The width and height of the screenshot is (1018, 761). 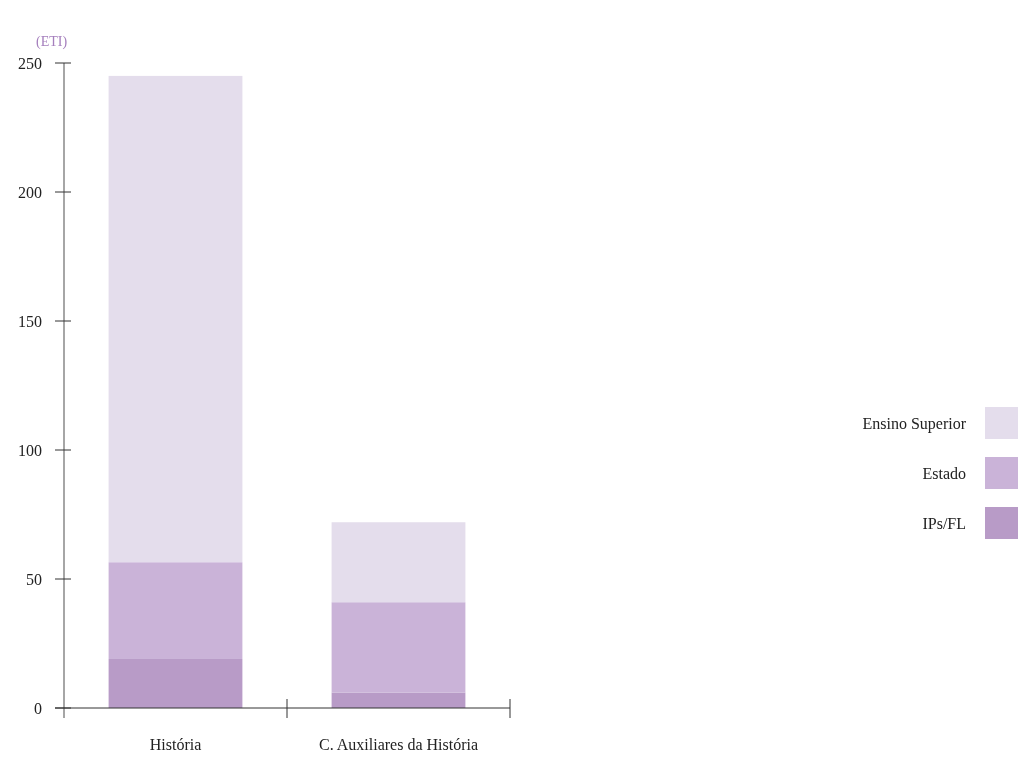 I want to click on x-tick-label: C. Auxiliares da História, so click(x=398, y=744).